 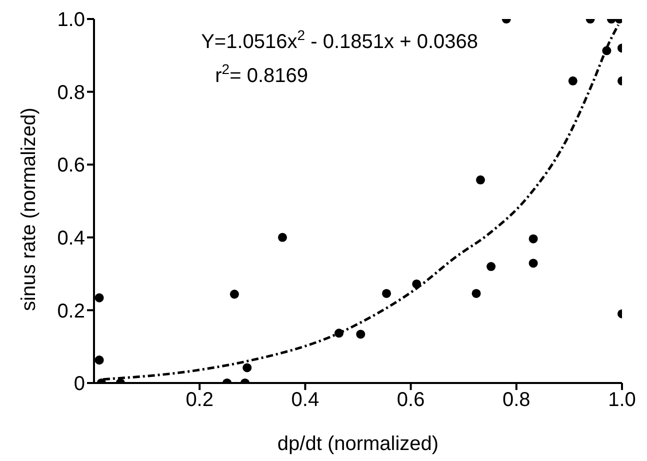 What do you see at coordinates (305, 400) in the screenshot?
I see `x-tick-label: 0.4` at bounding box center [305, 400].